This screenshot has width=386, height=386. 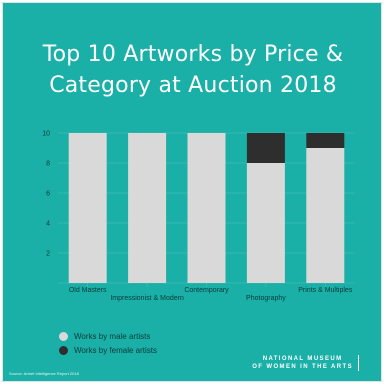 What do you see at coordinates (193, 54) in the screenshot?
I see `chart-title-line-1: Top 10 Artworks by Price &` at bounding box center [193, 54].